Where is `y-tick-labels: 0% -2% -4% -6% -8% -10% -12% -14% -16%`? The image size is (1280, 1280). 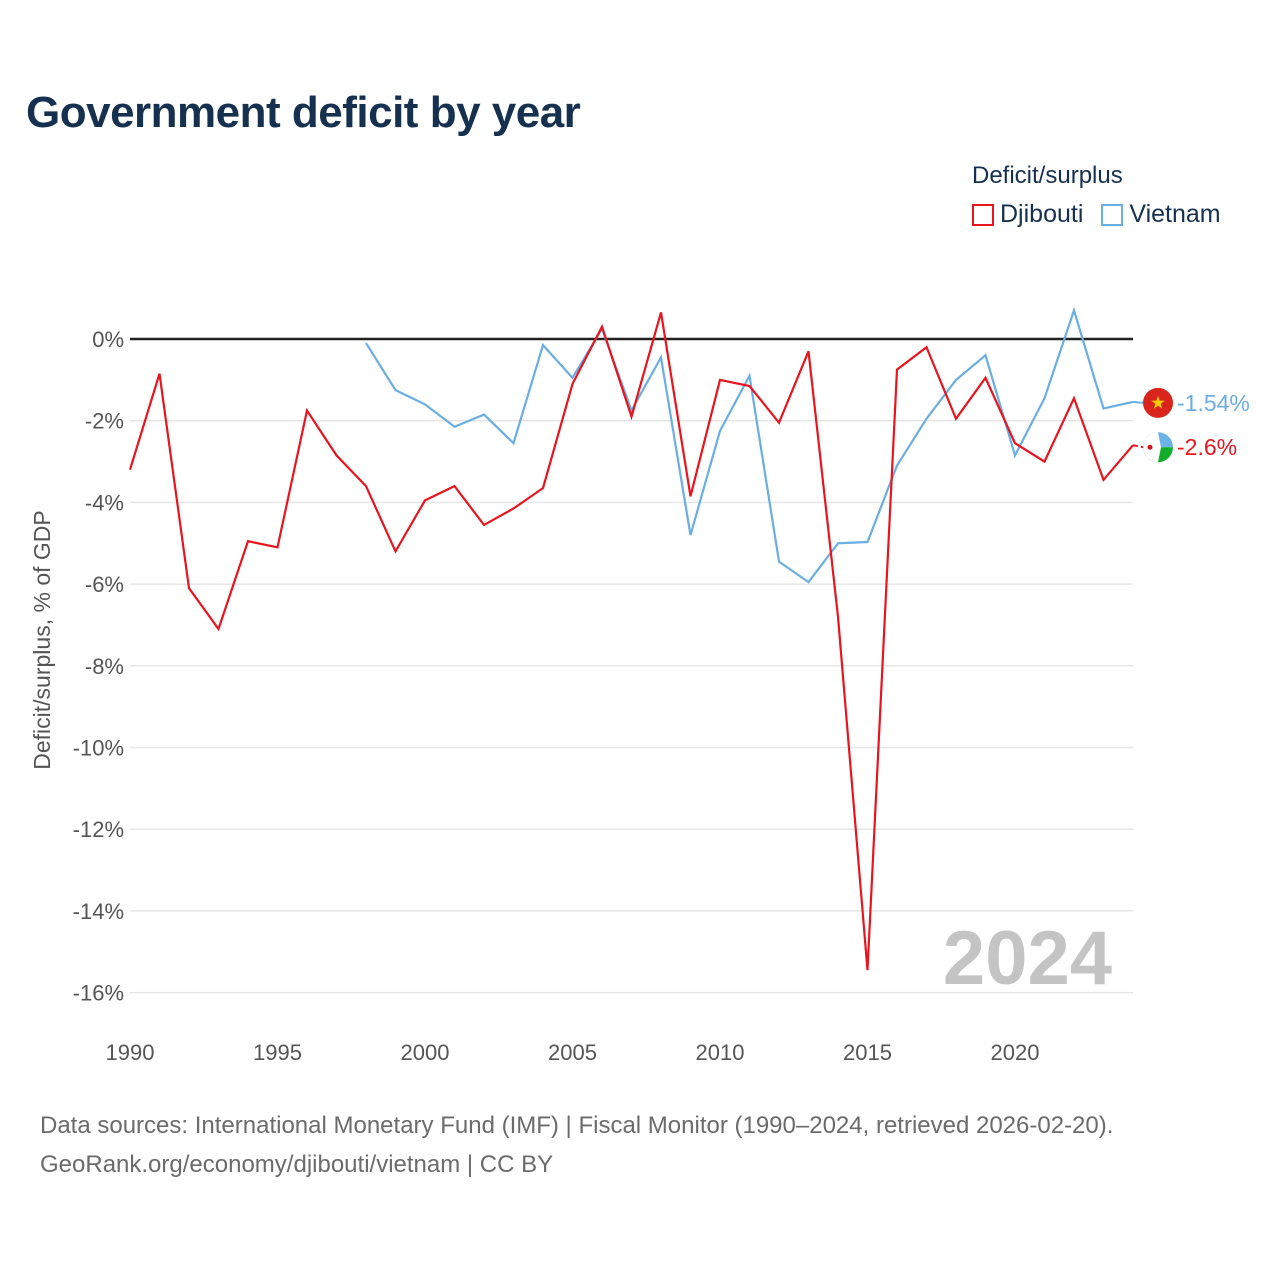 y-tick-labels: 0% -2% -4% -6% -8% -10% -12% -14% -16% is located at coordinates (98, 666).